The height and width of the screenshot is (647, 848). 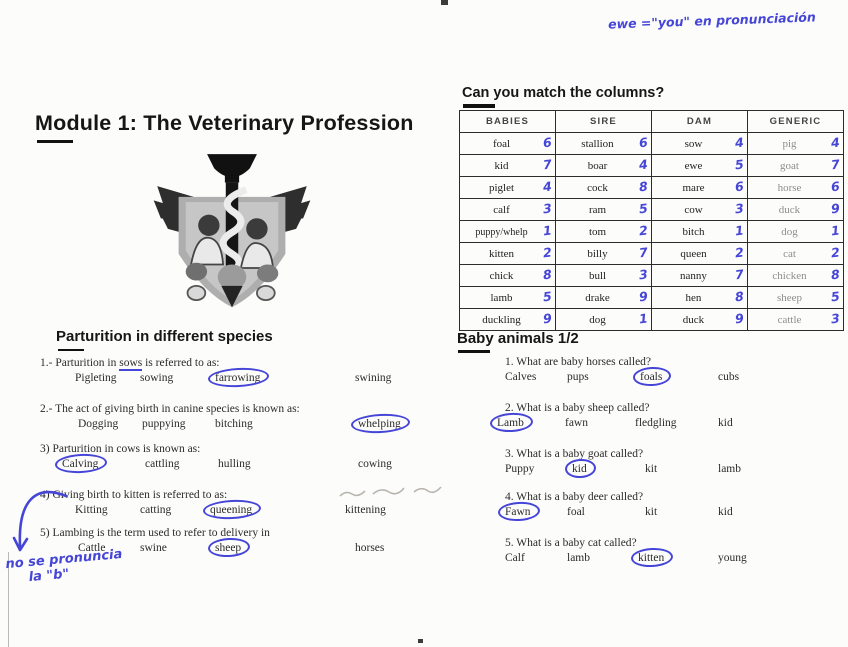 I want to click on answer-option: lamb, so click(x=578, y=558).